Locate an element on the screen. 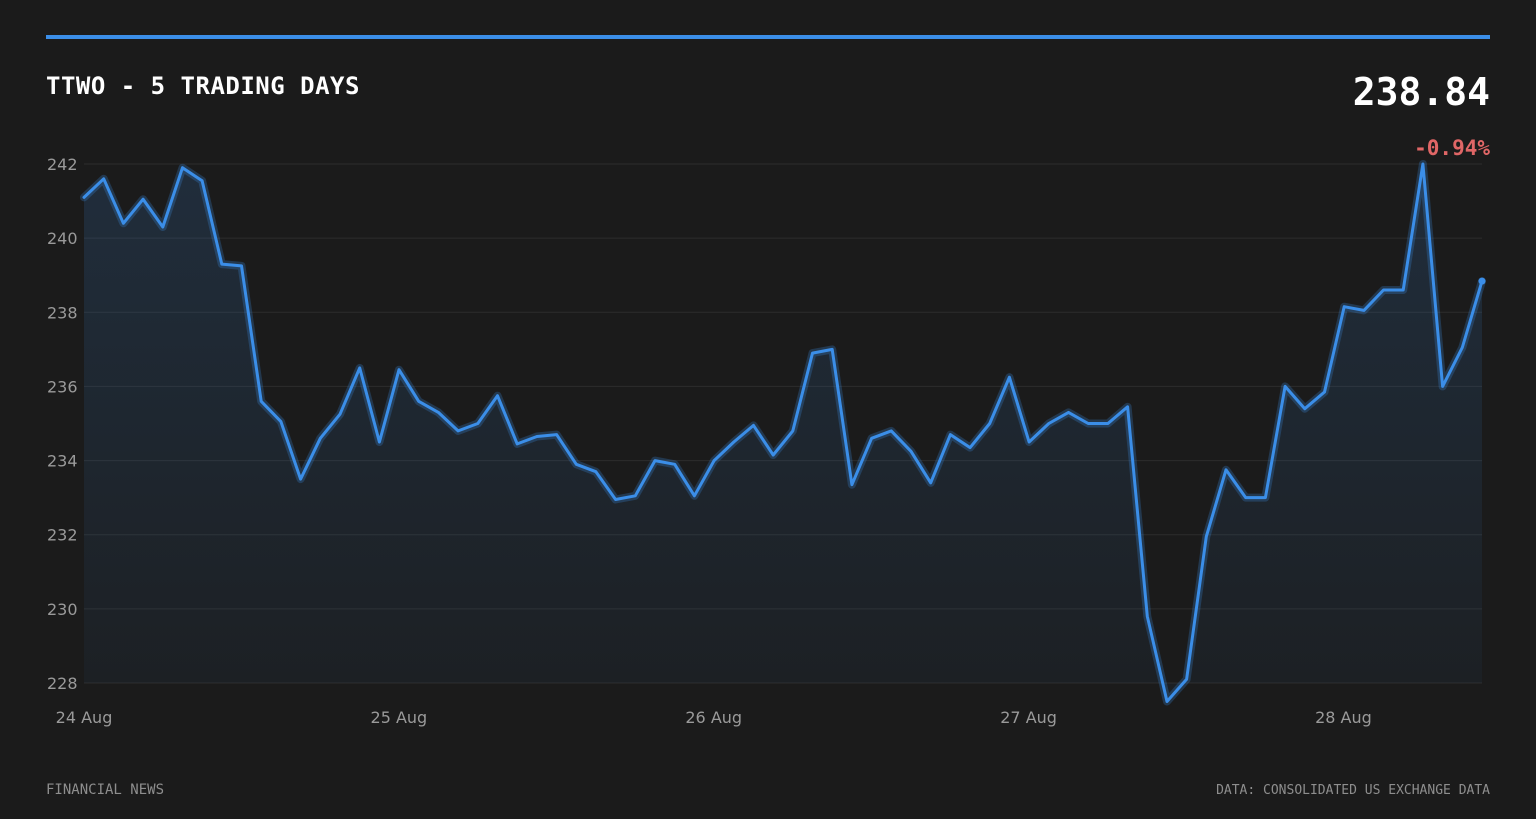  y-tick-label: 236 is located at coordinates (62, 386).